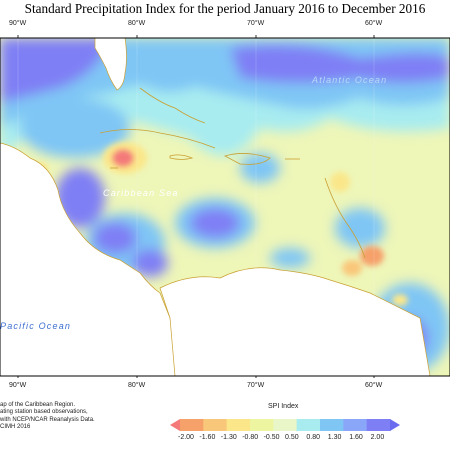 The width and height of the screenshot is (450, 450). What do you see at coordinates (283, 406) in the screenshot?
I see `legend-title: SPI Index` at bounding box center [283, 406].